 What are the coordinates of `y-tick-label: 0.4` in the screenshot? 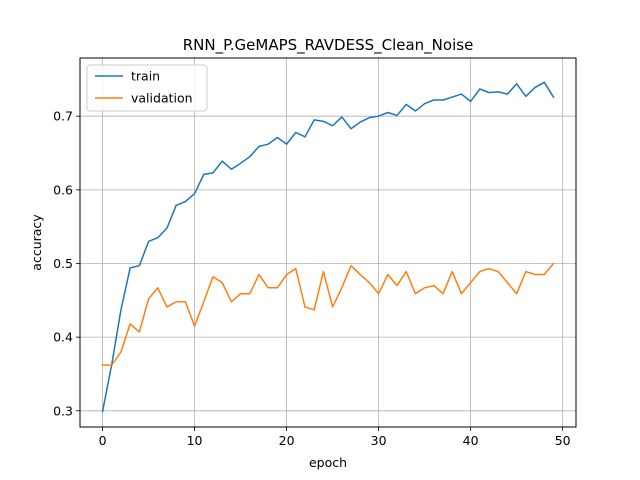 It's located at (63, 337).